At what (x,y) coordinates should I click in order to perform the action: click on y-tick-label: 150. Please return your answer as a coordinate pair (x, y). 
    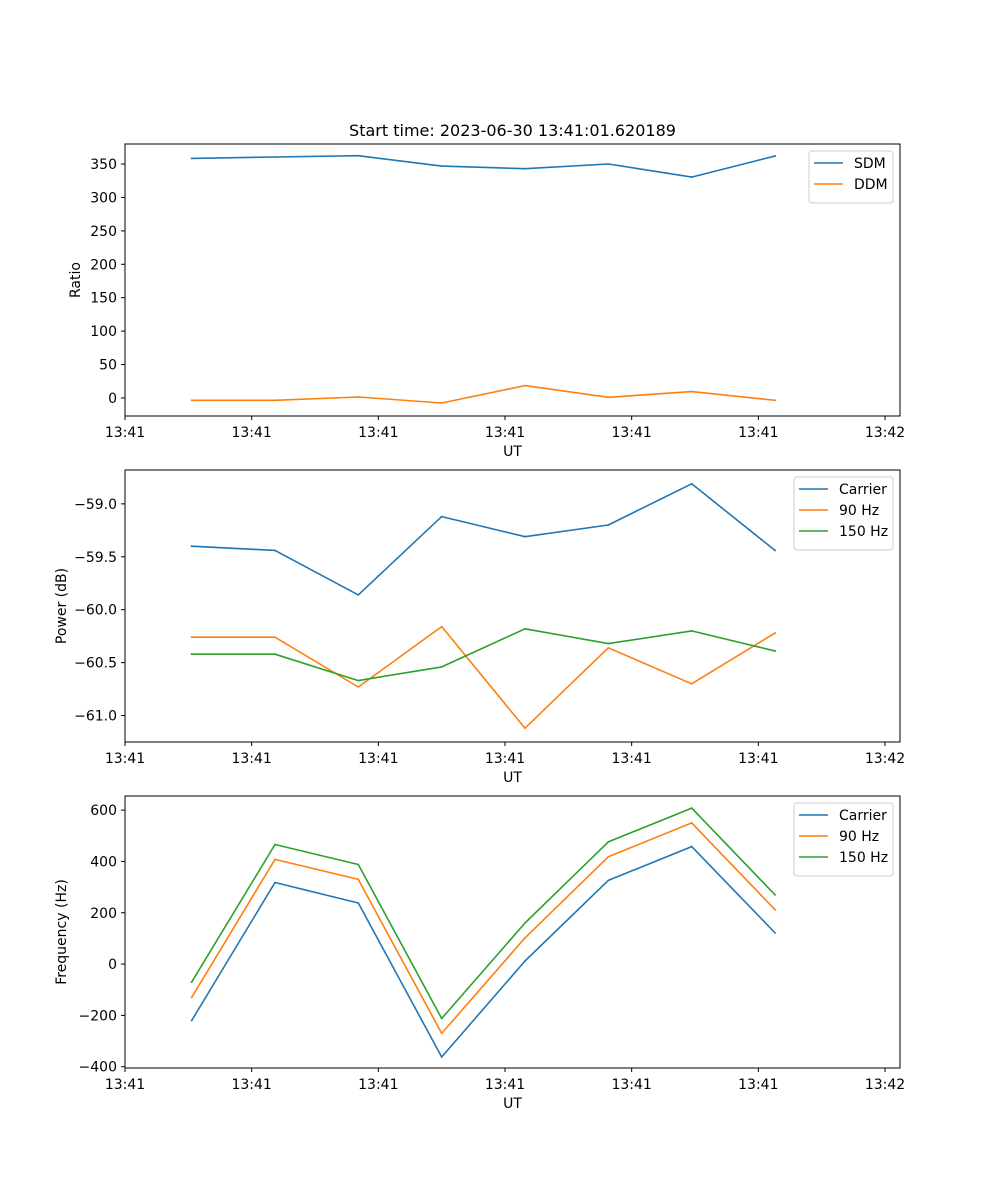
    Looking at the image, I should click on (103, 299).